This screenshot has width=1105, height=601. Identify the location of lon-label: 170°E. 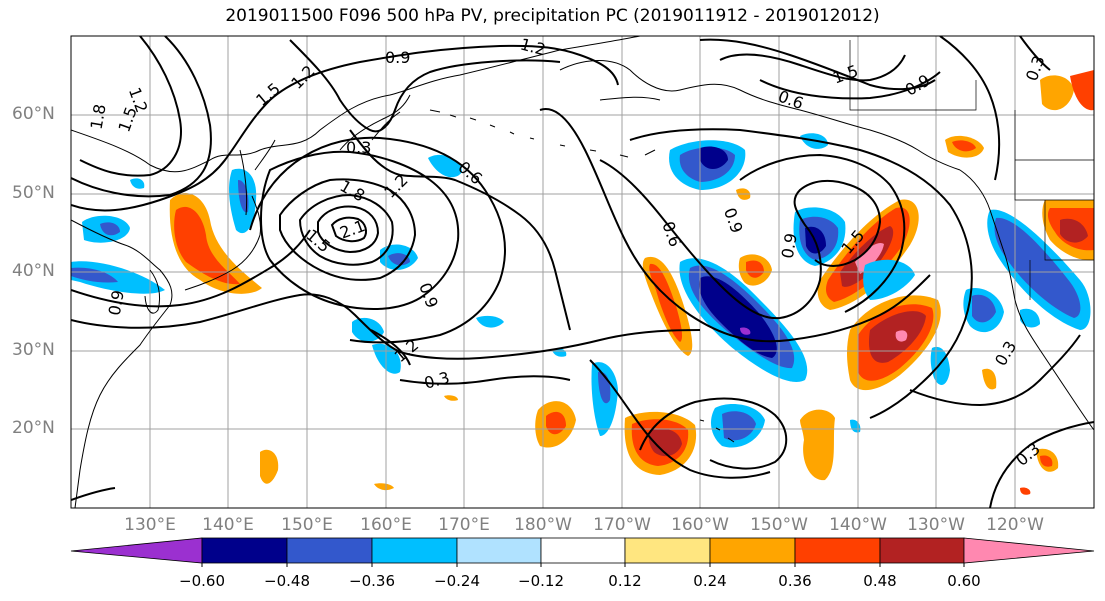
(464, 525).